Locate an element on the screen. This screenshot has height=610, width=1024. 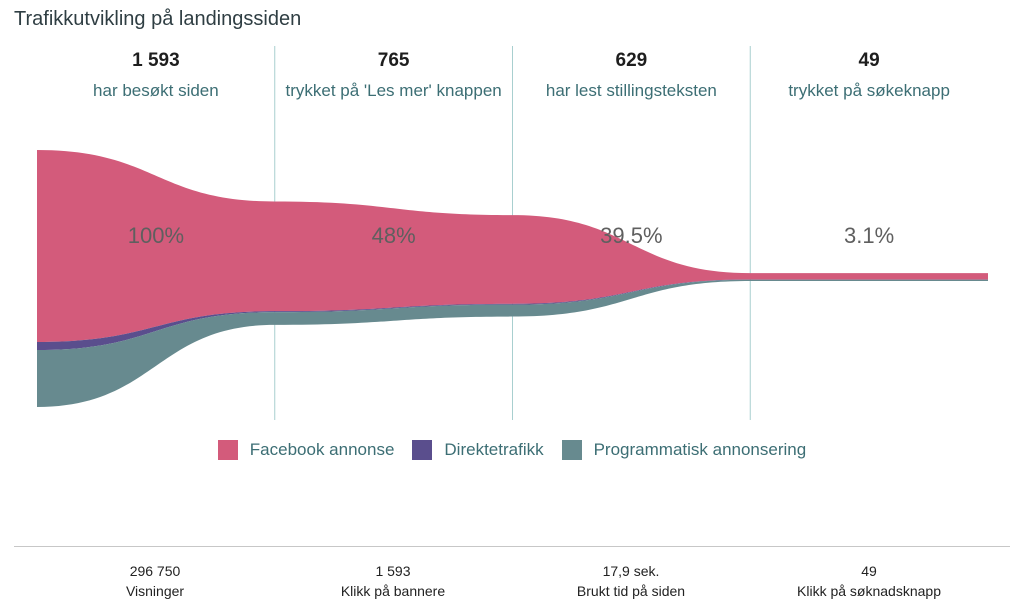
legend-swatch-facebook is located at coordinates (227, 450).